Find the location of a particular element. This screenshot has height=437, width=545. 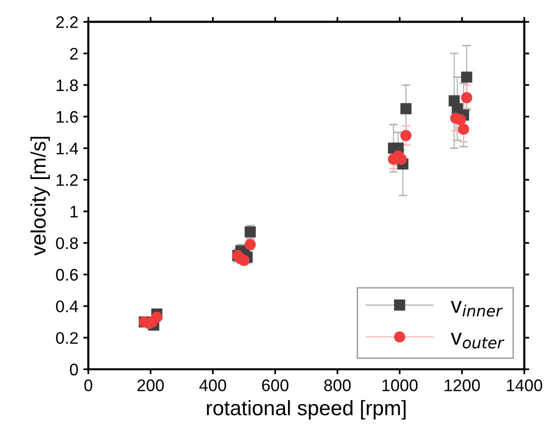

y-tick-label: 1 is located at coordinates (74, 212).